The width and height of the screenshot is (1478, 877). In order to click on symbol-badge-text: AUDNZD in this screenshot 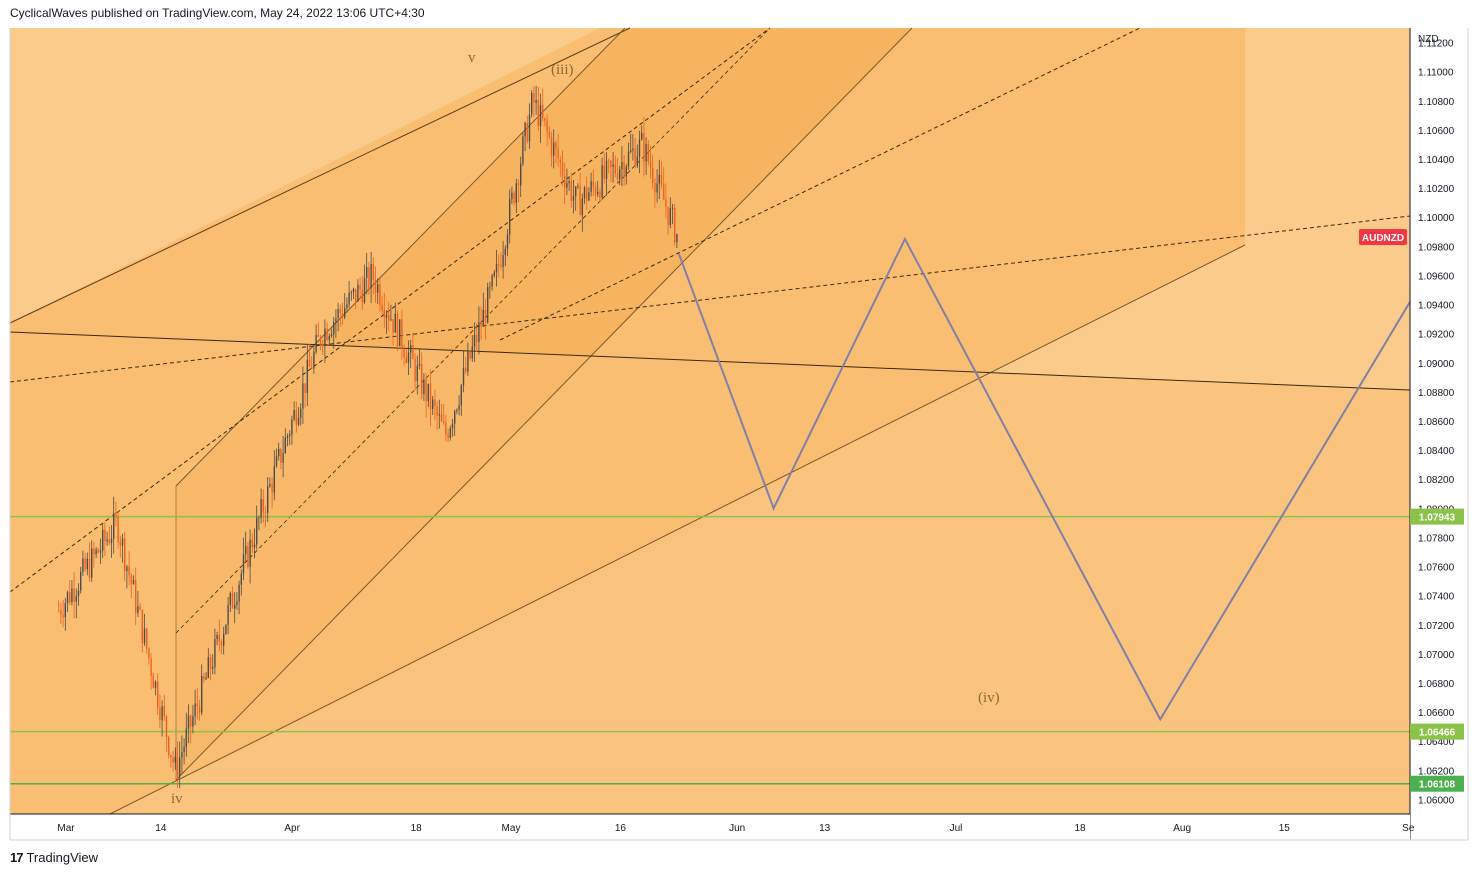, I will do `click(1383, 238)`.